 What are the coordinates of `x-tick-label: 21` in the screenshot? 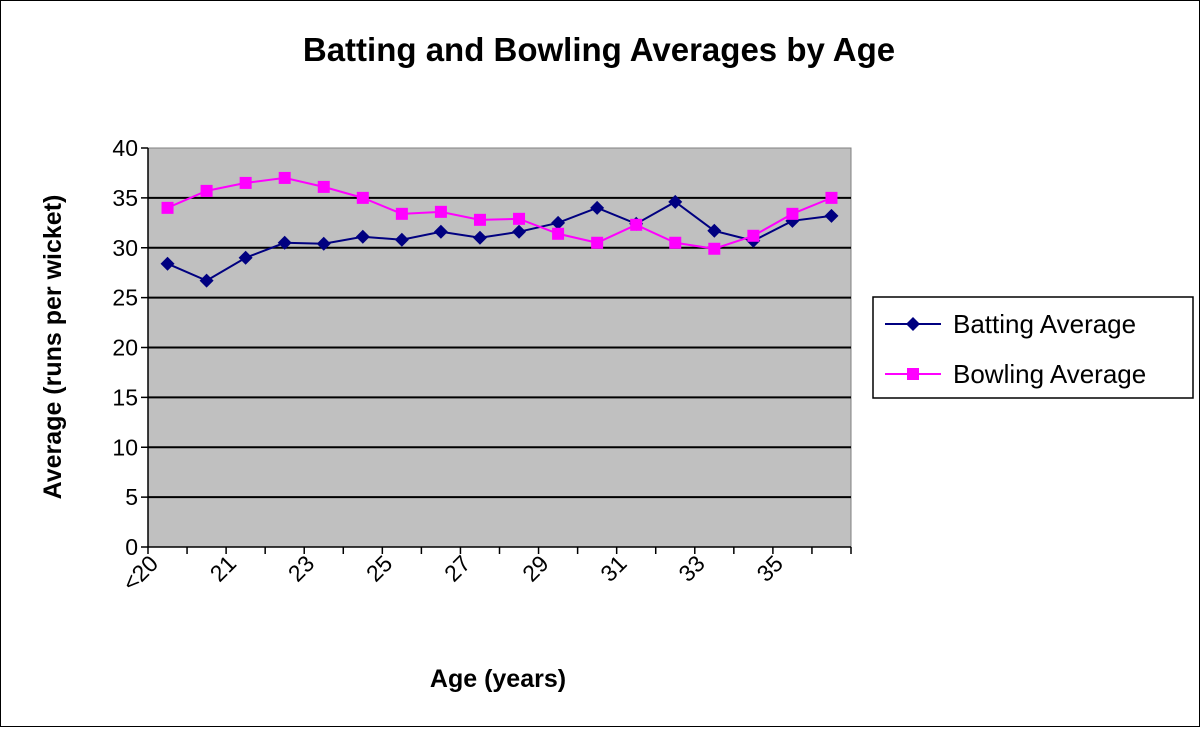 It's located at (223, 568).